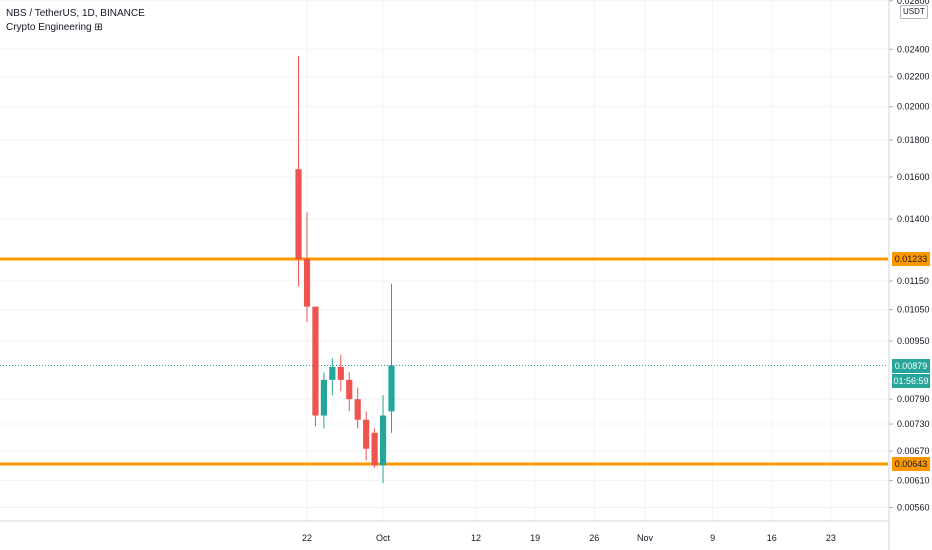 The image size is (932, 550). What do you see at coordinates (911, 365) in the screenshot?
I see `last-price-label: 0.00879` at bounding box center [911, 365].